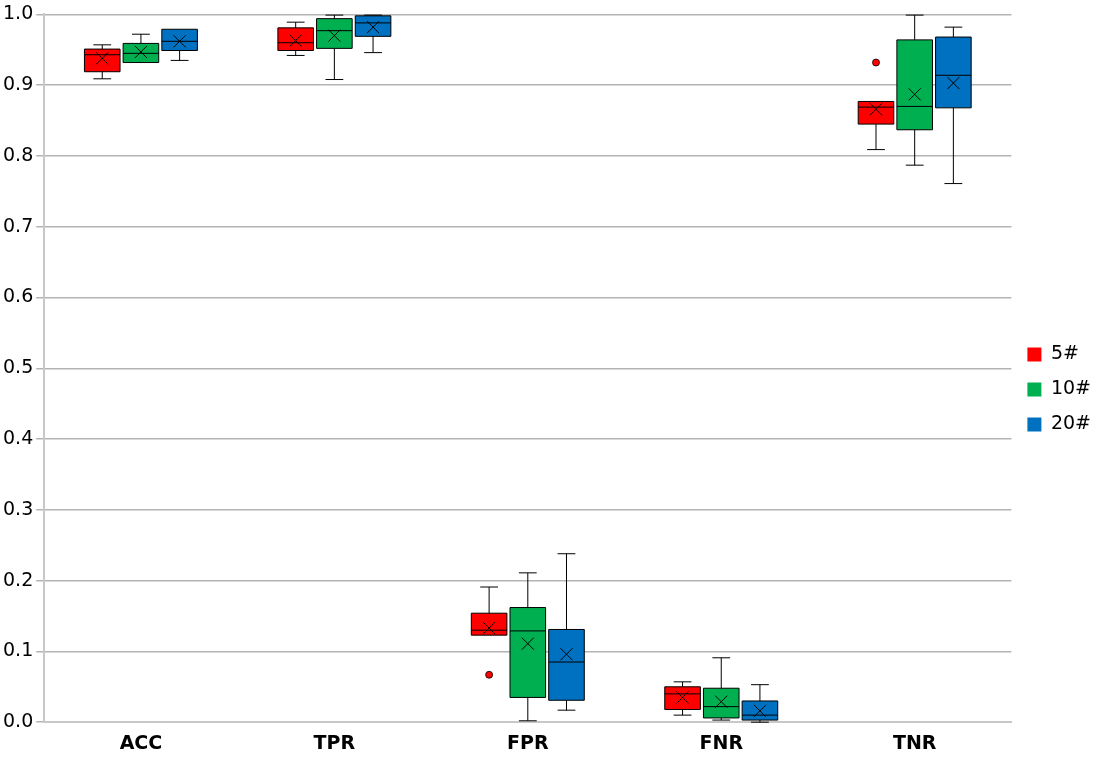  Describe the element at coordinates (18, 649) in the screenshot. I see `y-tick-label: 0.1` at that location.